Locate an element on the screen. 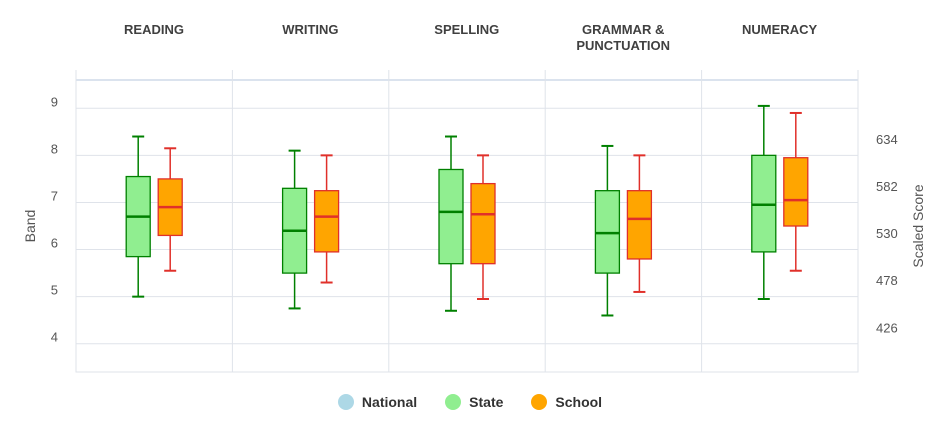  legend: National State School is located at coordinates (470, 402).